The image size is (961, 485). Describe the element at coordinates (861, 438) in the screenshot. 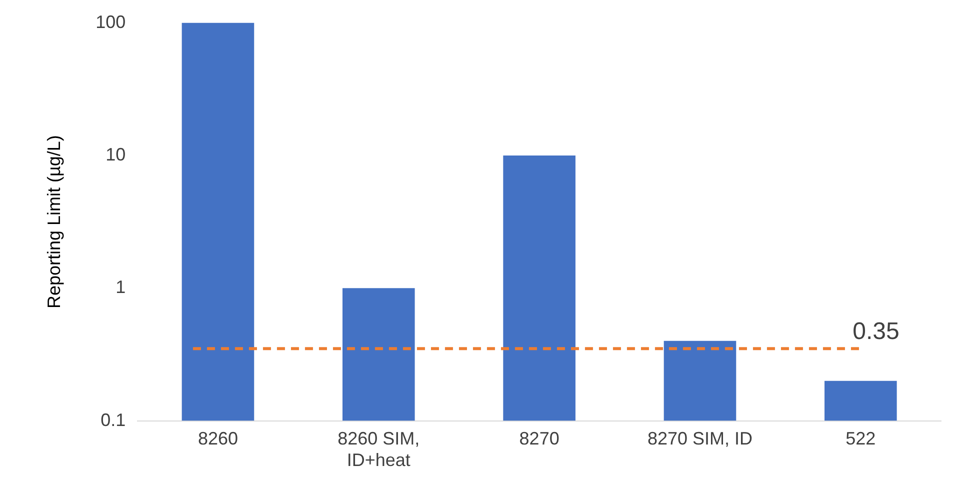

I see `x-tick-label: 522` at that location.